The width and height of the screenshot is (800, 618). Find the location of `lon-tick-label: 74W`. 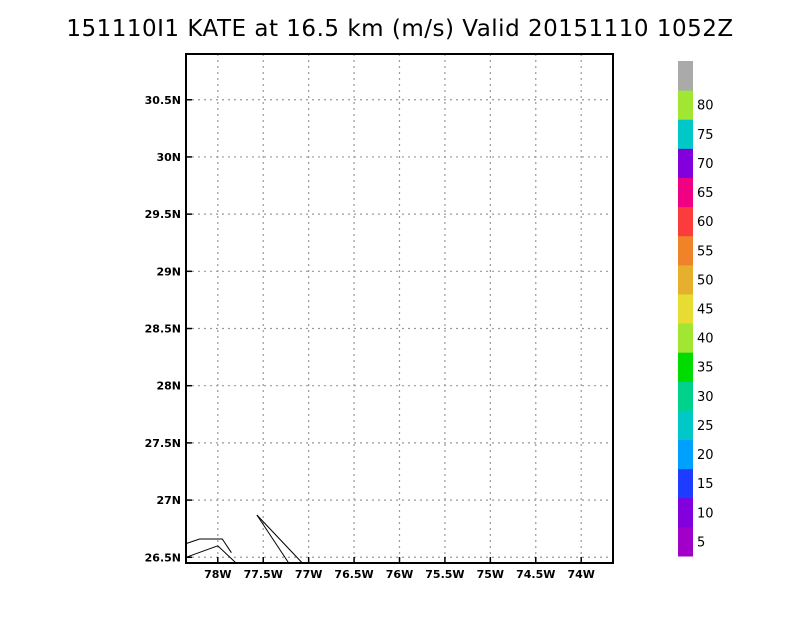

lon-tick-label: 74W is located at coordinates (580, 574).